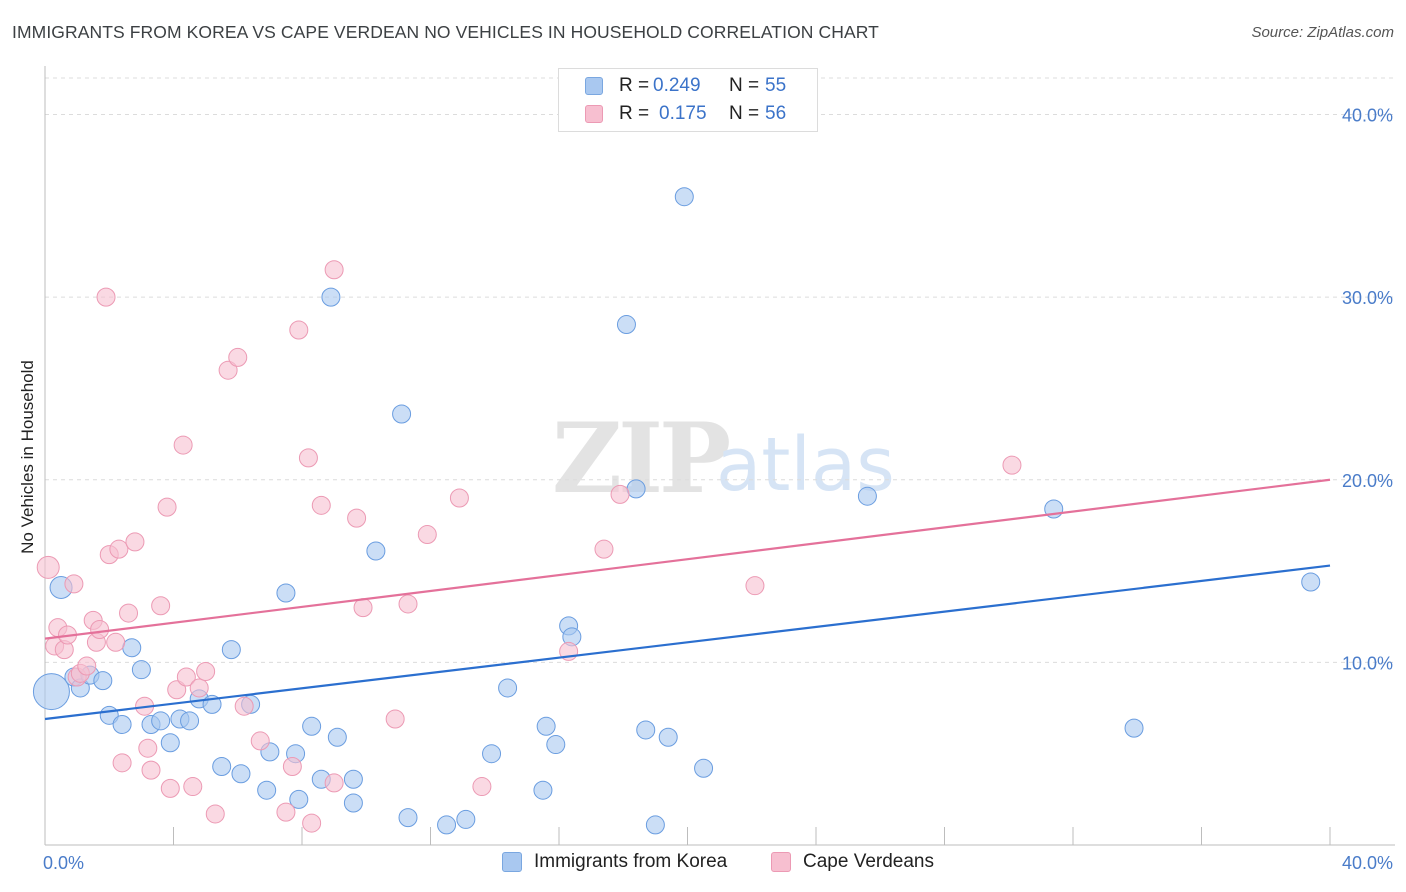 This screenshot has height=892, width=1406. I want to click on legend-n-value: 56, so click(776, 113).